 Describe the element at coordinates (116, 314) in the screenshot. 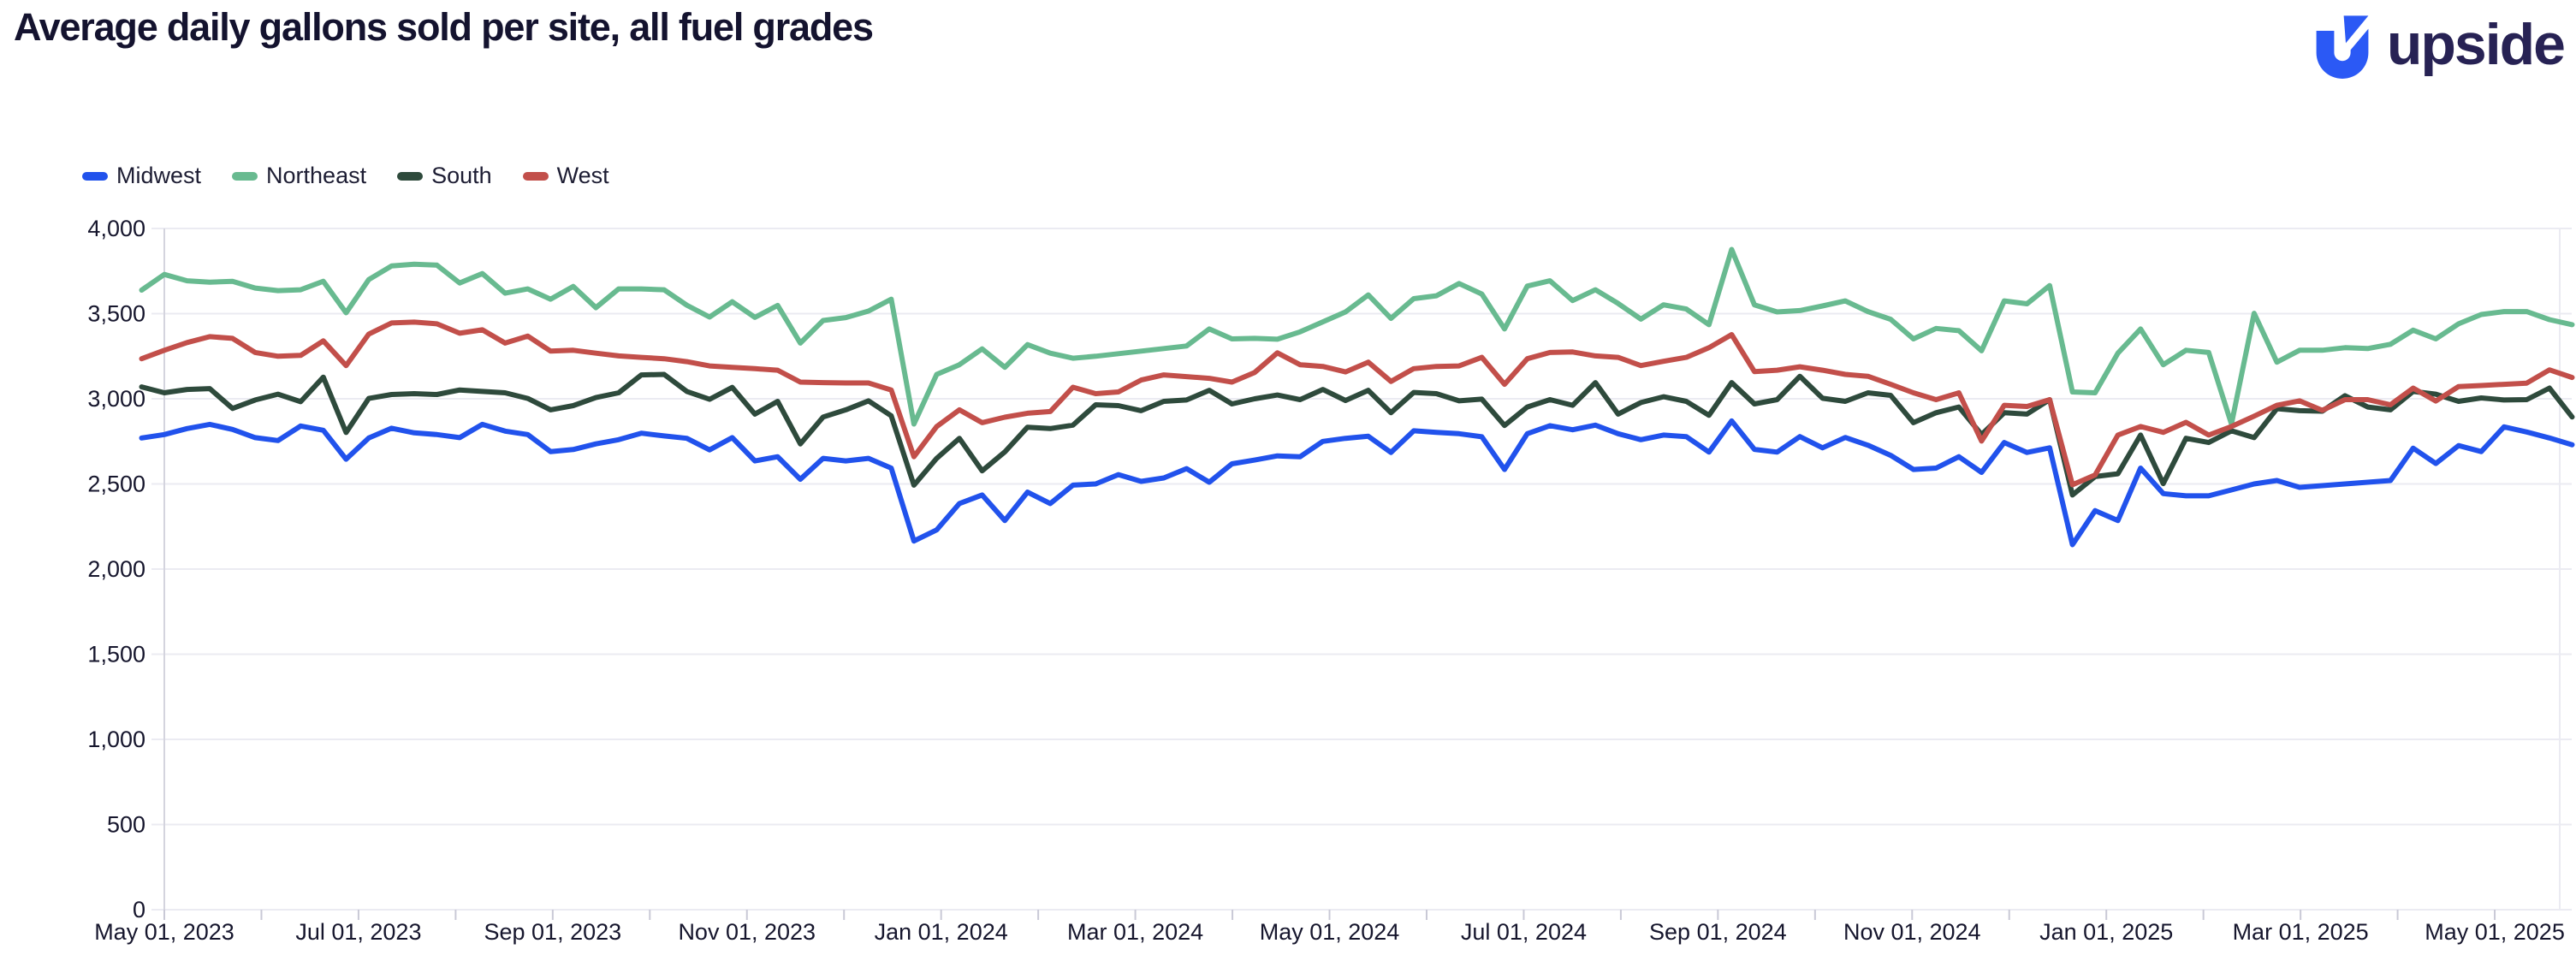

I see `y-axis-label: 3,500` at that location.